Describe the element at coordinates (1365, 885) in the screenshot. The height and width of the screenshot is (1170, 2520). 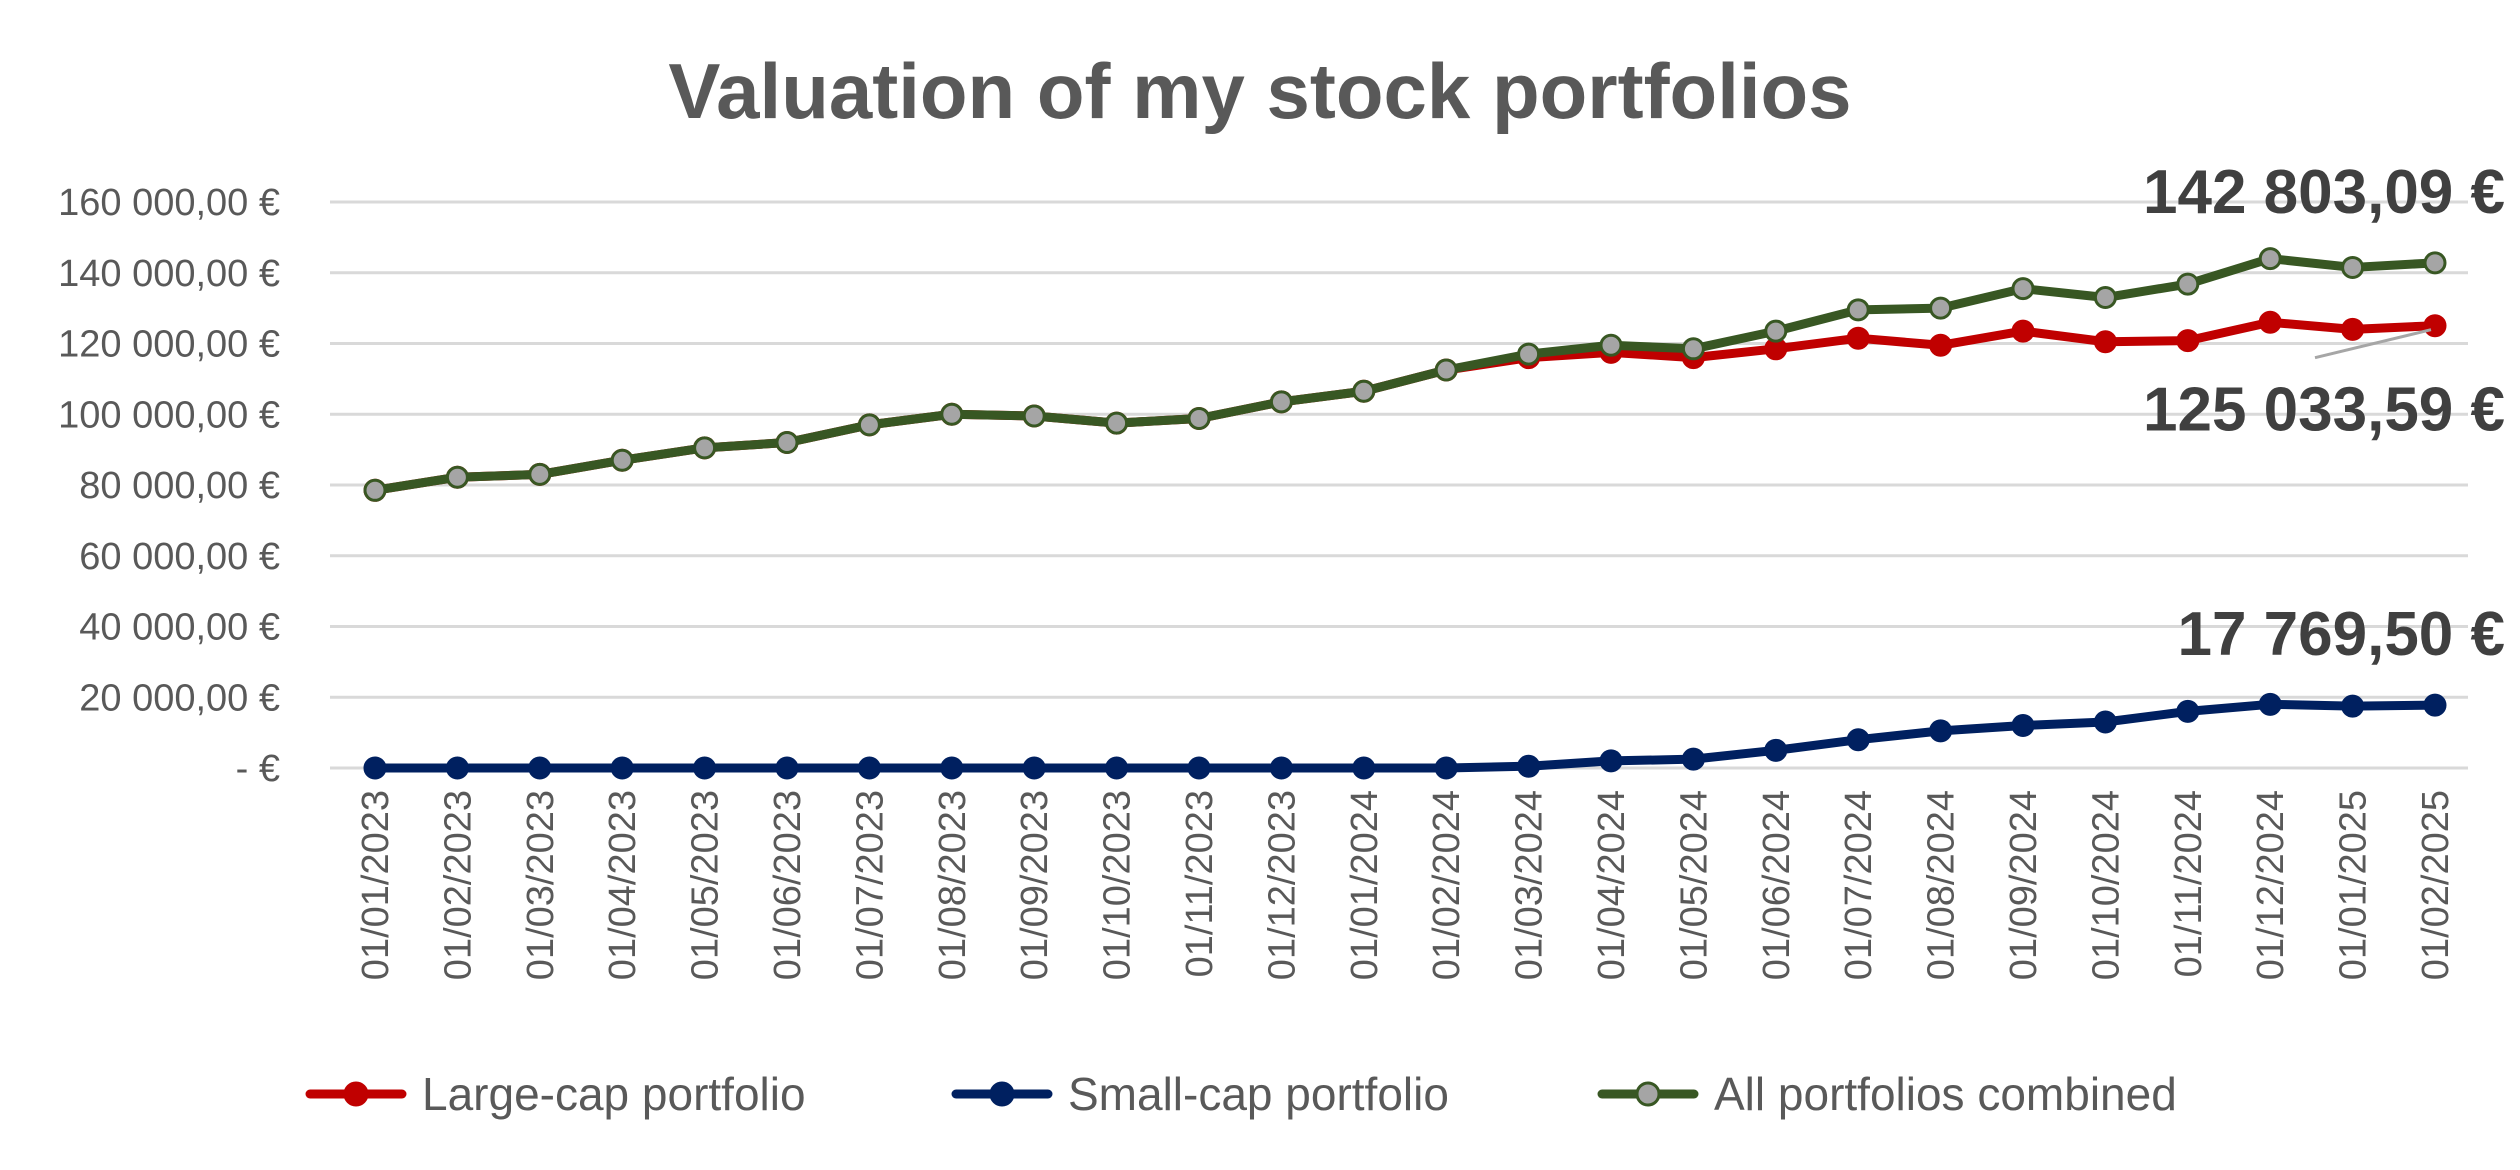
I see `x-tick-label: 01/01/2024` at that location.